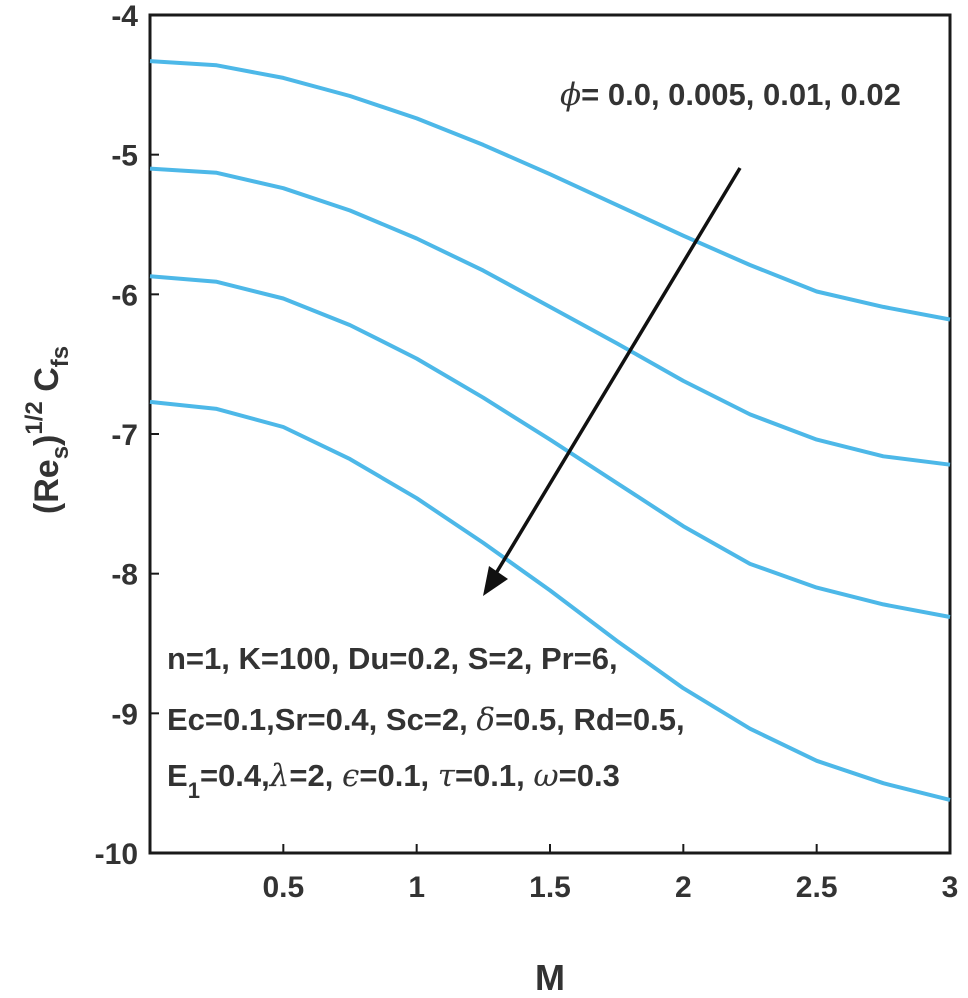 The height and width of the screenshot is (998, 968). What do you see at coordinates (124, 435) in the screenshot?
I see `y-tick-label: -7` at bounding box center [124, 435].